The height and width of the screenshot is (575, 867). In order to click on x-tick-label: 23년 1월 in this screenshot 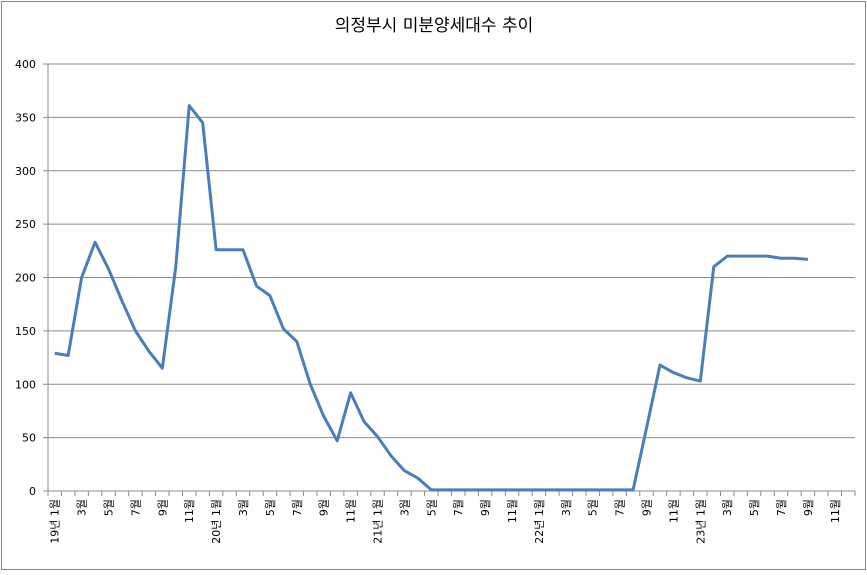, I will do `click(700, 521)`.